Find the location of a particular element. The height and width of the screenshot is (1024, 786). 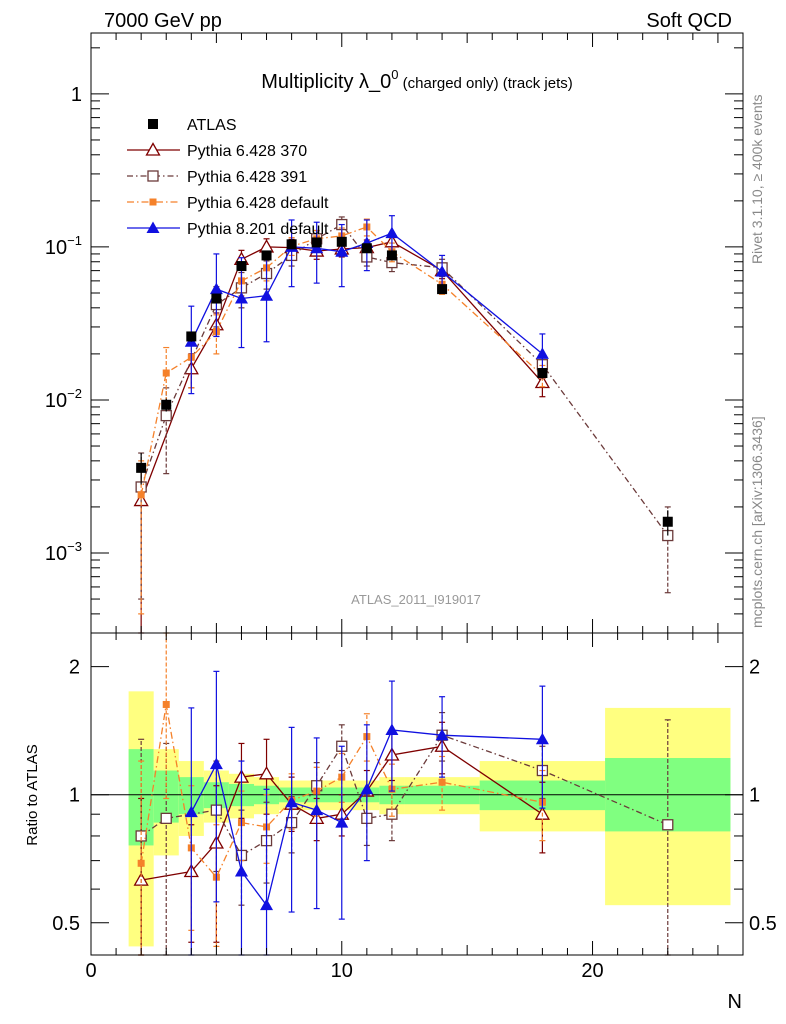

legend-label-py8: Pythia 8.201 default is located at coordinates (258, 229).